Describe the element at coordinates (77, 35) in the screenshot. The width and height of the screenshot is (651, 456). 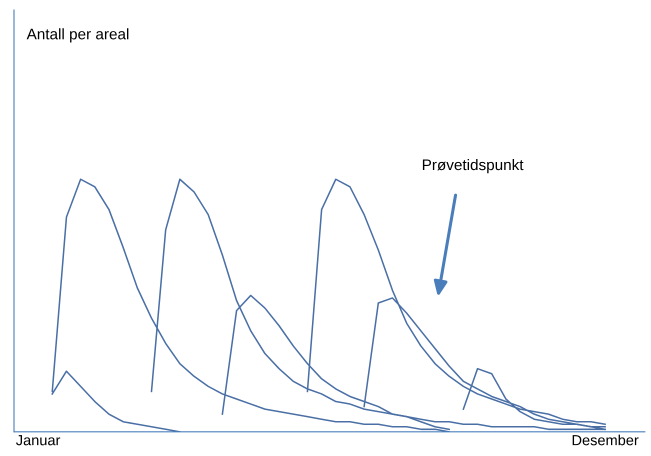
I see `text: Antall per areal` at that location.